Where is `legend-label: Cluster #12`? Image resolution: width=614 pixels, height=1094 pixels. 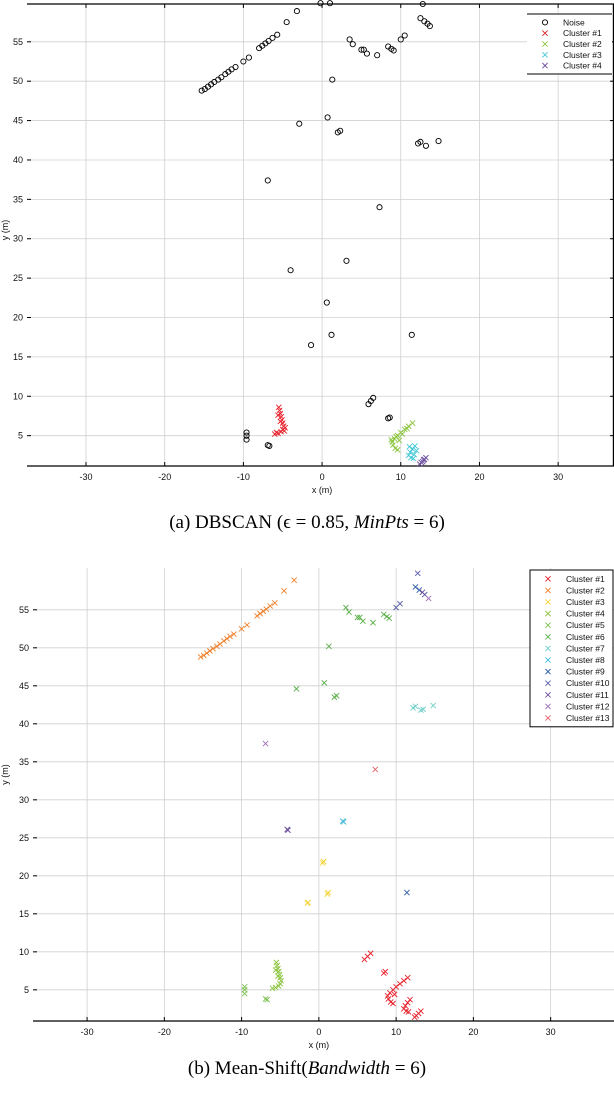
legend-label: Cluster #12 is located at coordinates (588, 706).